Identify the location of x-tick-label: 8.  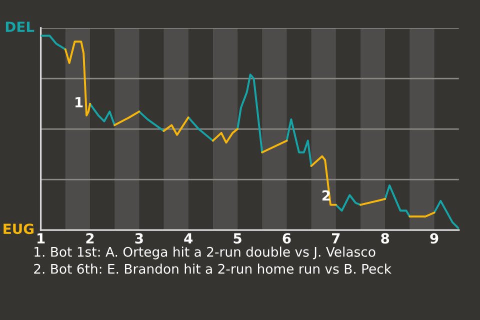
(385, 238).